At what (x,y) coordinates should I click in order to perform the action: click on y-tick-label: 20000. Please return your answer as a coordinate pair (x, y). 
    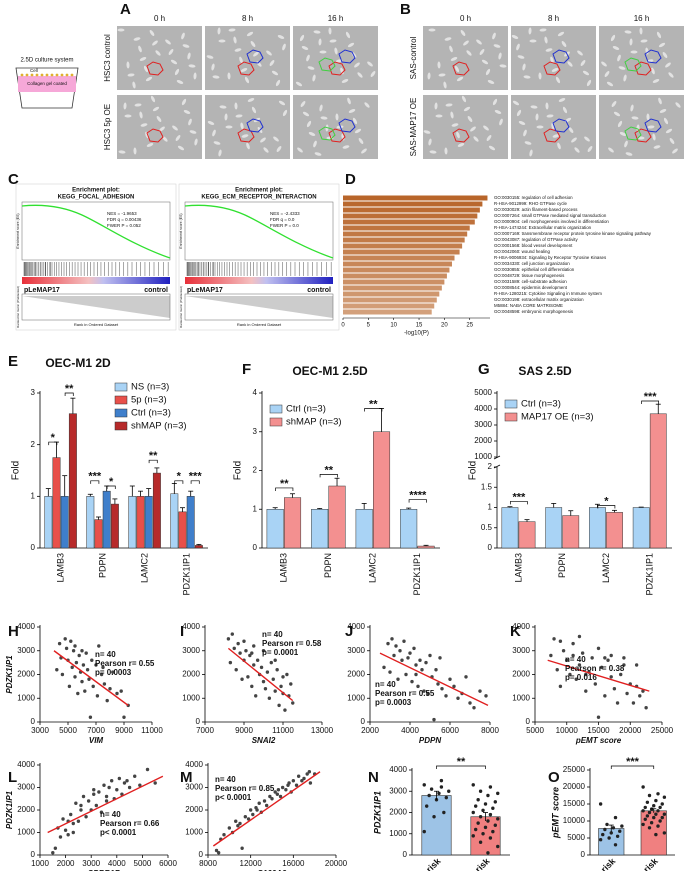
    Looking at the image, I should click on (574, 786).